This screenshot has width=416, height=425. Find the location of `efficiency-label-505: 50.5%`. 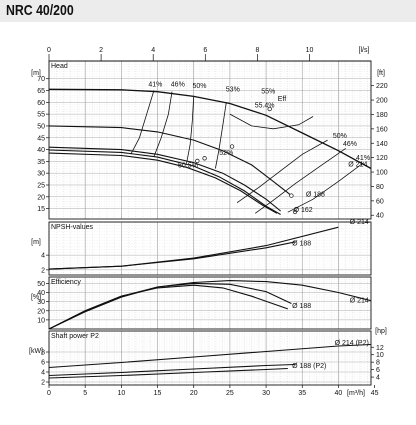

efficiency-label-505: 50.5% is located at coordinates (188, 165).